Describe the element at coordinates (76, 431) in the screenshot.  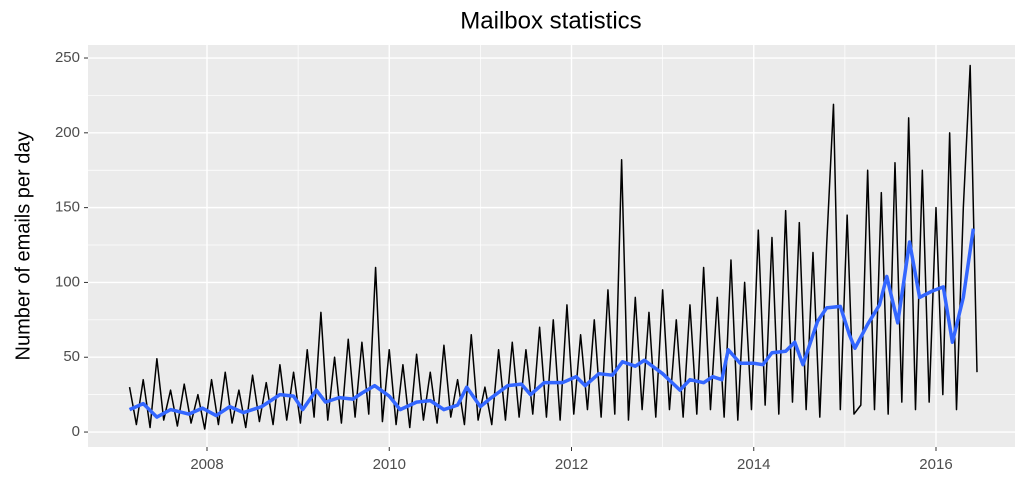
I see `y-tick-label: 0` at that location.